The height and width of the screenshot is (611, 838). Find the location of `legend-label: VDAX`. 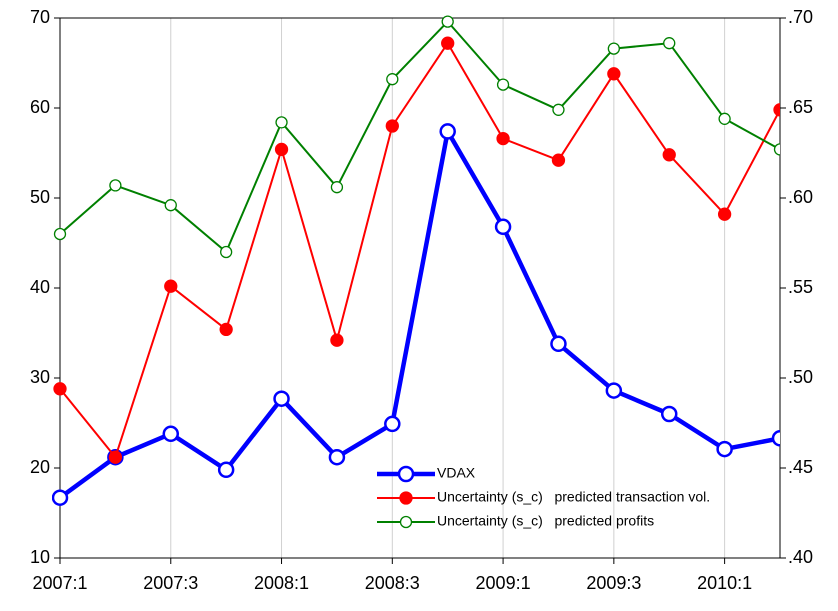

legend-label: VDAX is located at coordinates (456, 473).